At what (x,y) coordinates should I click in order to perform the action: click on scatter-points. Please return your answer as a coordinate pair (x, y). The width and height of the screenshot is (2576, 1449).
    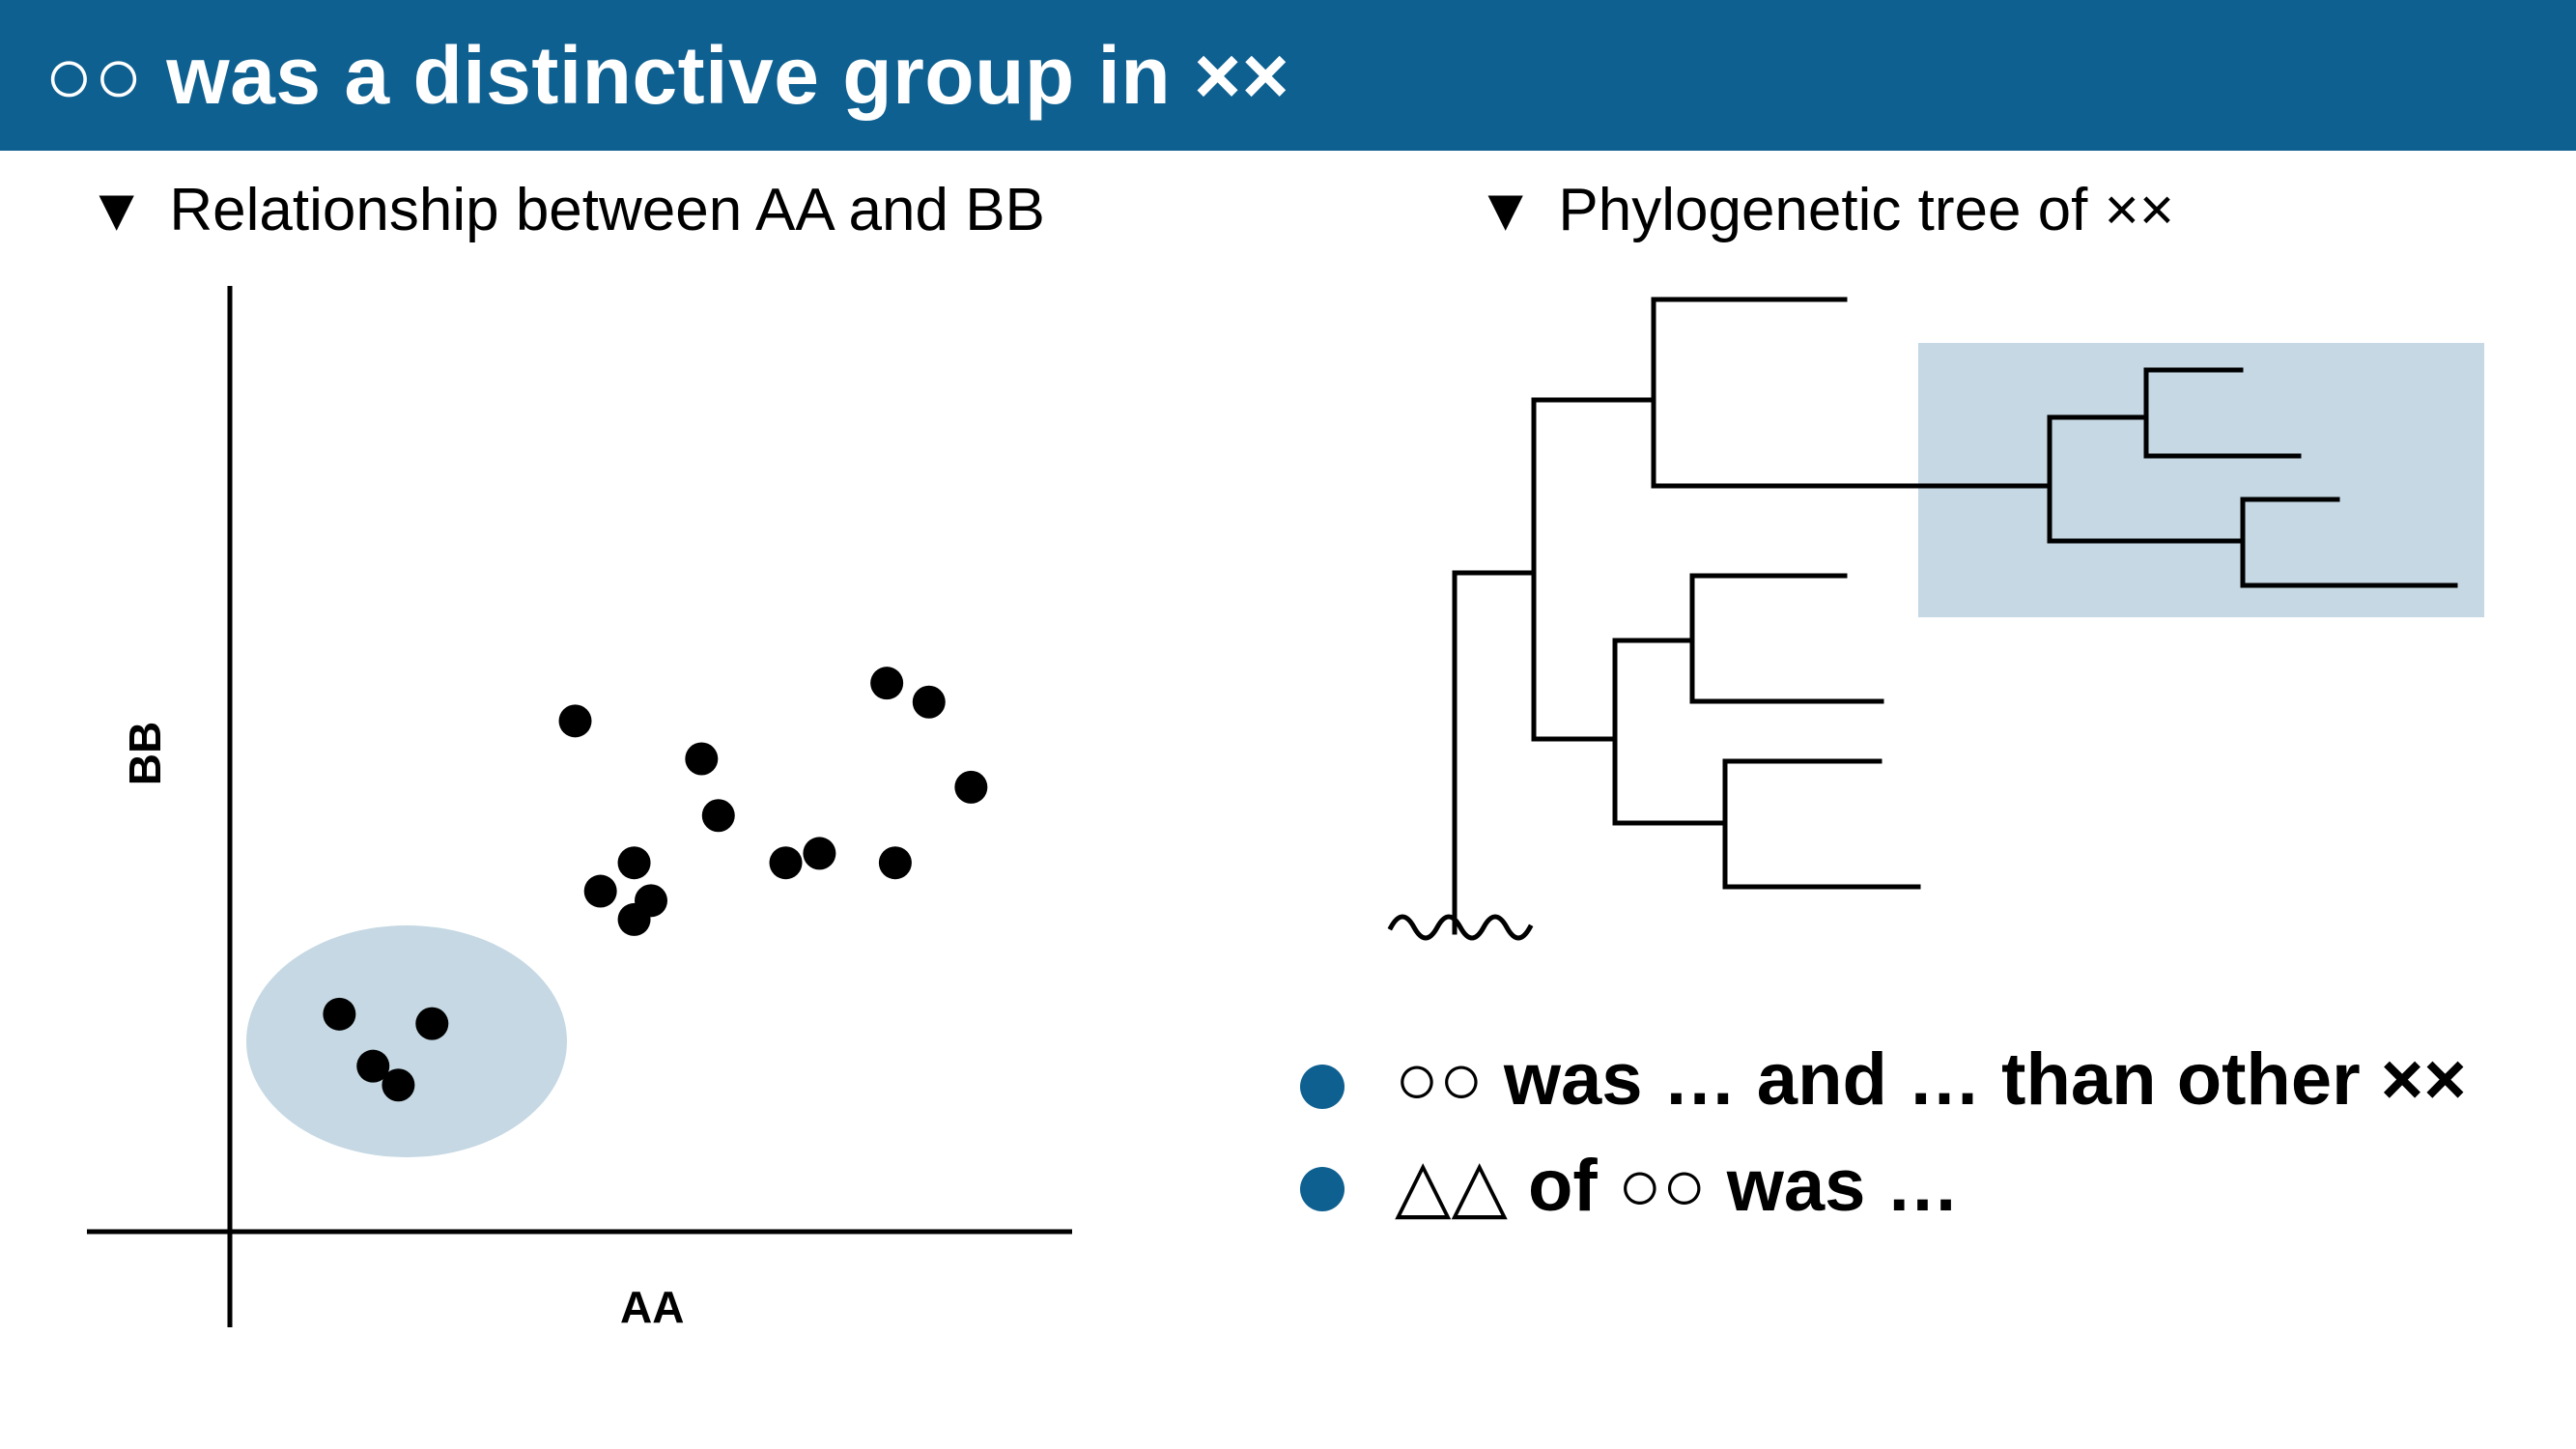
    Looking at the image, I should click on (655, 884).